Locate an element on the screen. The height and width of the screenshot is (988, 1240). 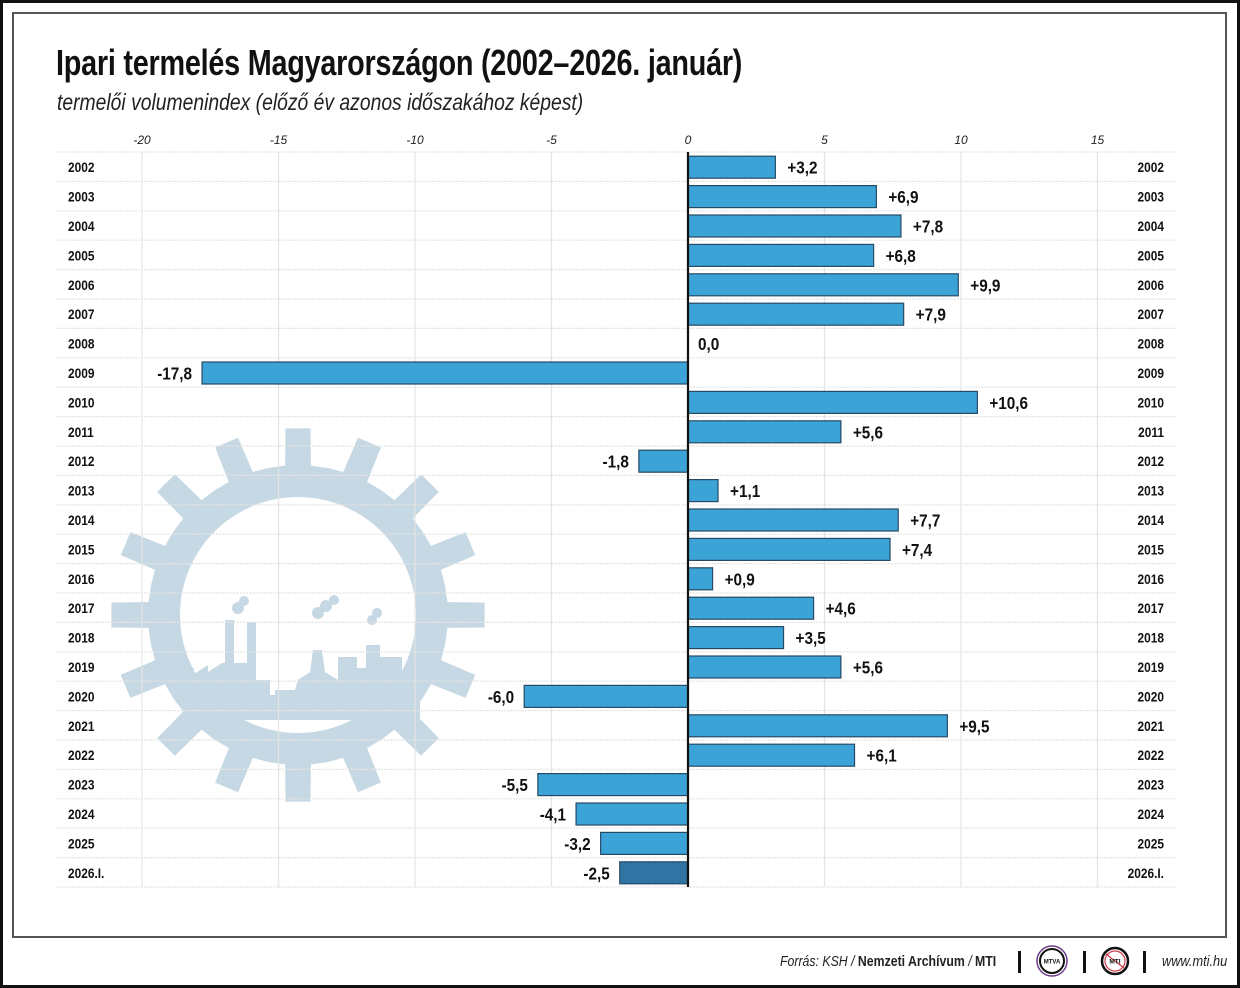
category-label-left: 2003 is located at coordinates (81, 197).